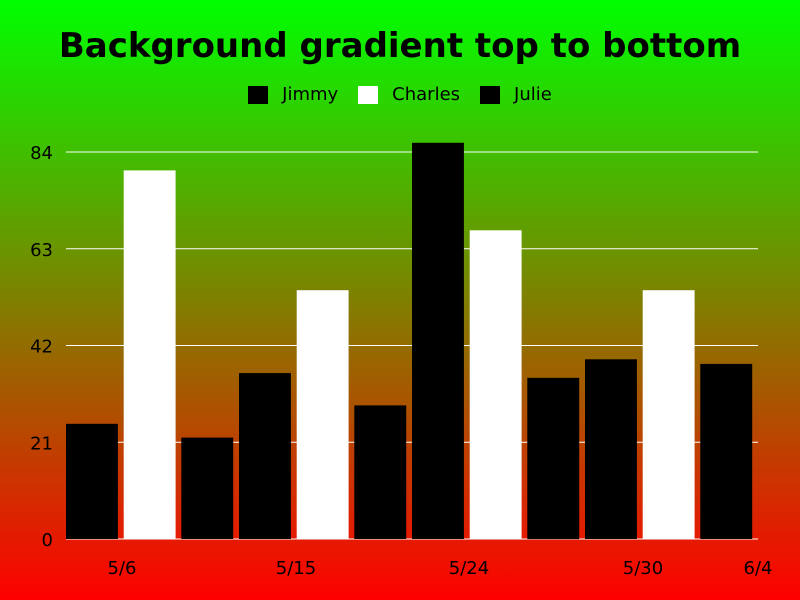  Describe the element at coordinates (643, 568) in the screenshot. I see `x-tick-label-3: 5/30` at that location.